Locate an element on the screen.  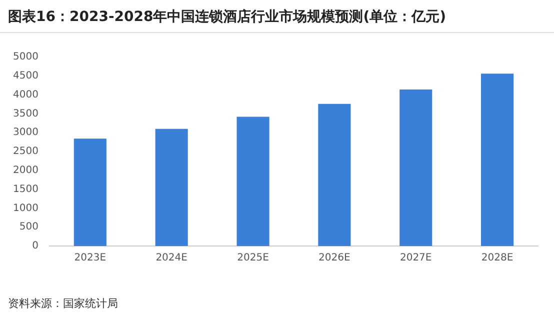
y-tick-label: 3500 is located at coordinates (25, 114).